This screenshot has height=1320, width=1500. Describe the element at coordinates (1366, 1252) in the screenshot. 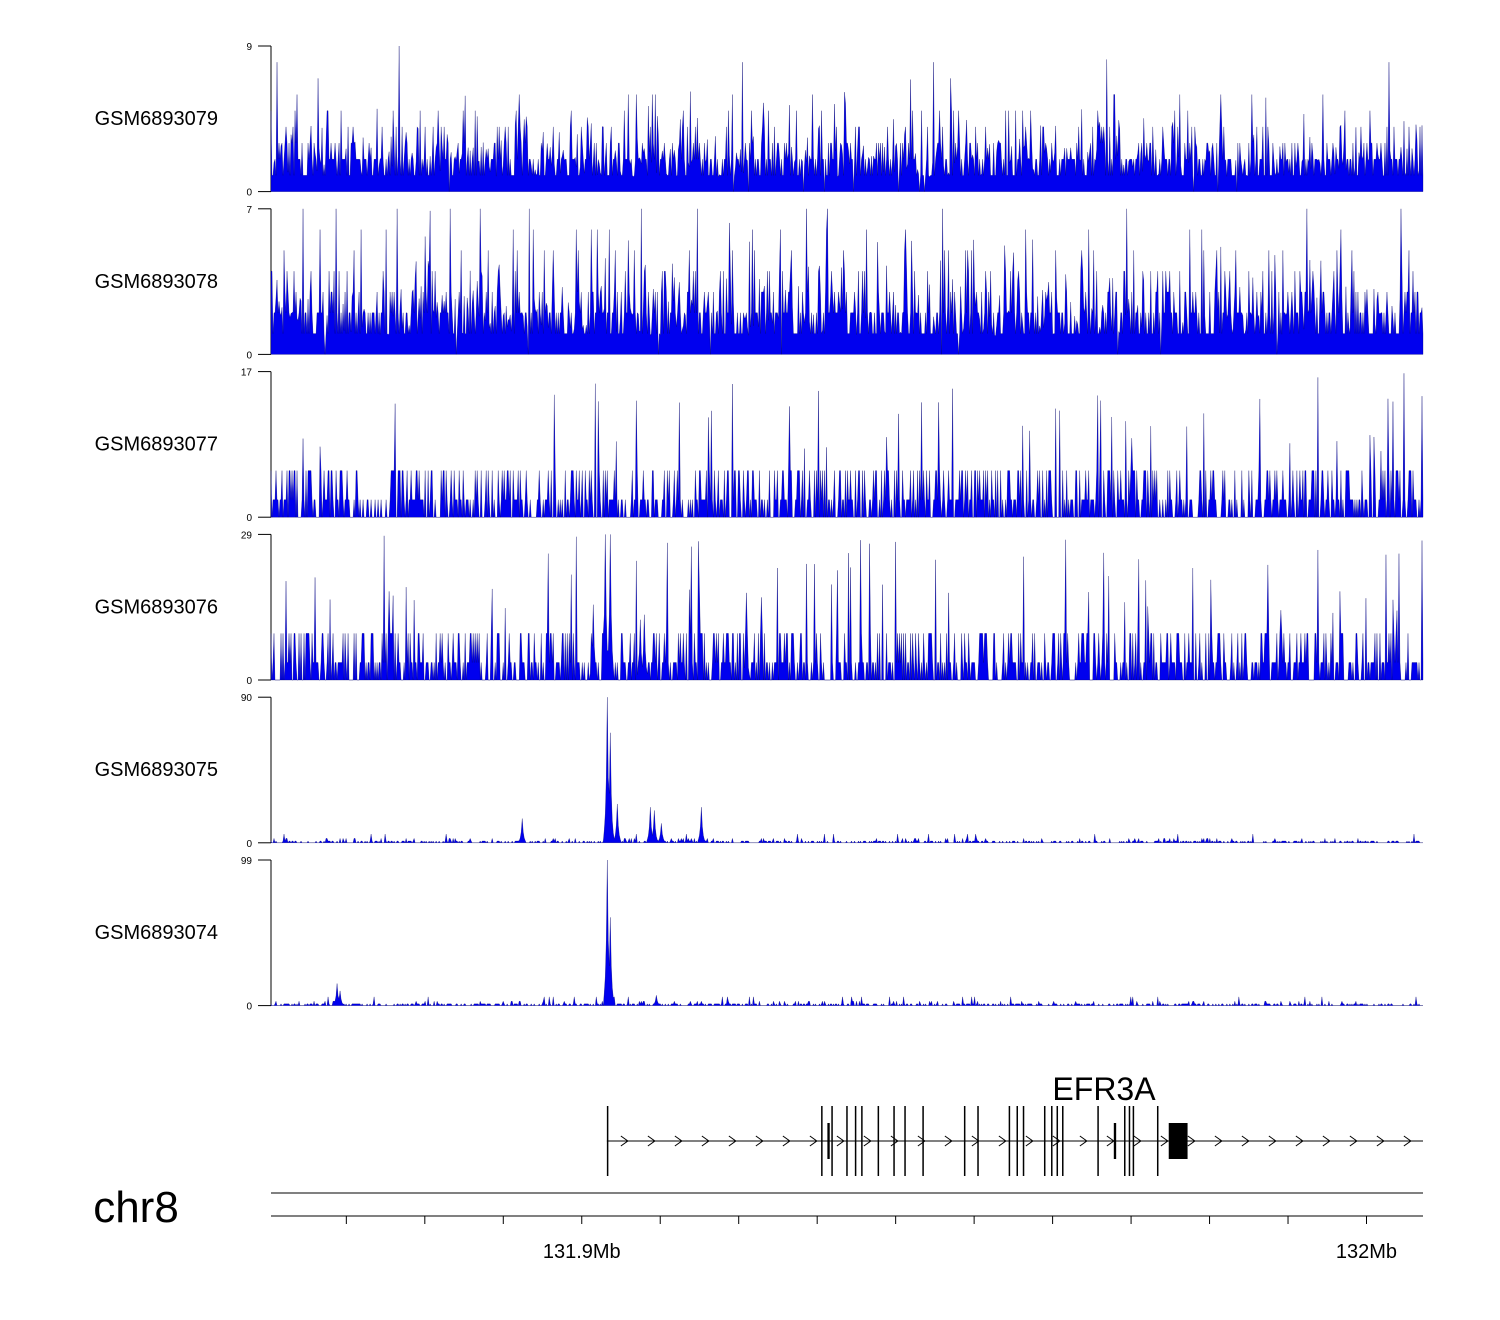

I see `axis-tick-label: 132Mb` at that location.